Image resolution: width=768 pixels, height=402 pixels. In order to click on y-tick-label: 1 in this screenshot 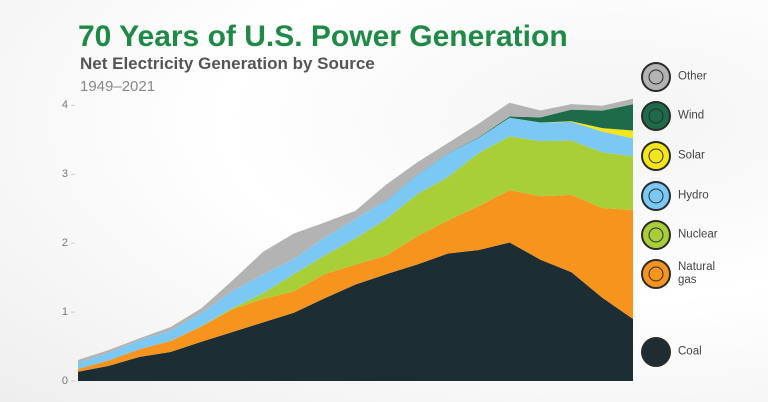, I will do `click(65, 312)`.